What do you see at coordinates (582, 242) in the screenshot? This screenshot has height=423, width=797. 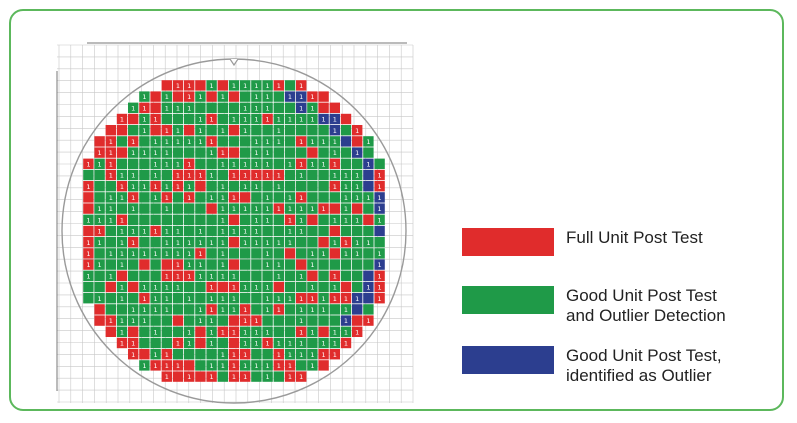 I see `legend-item-full-unit: Full Unit Post Test` at bounding box center [582, 242].